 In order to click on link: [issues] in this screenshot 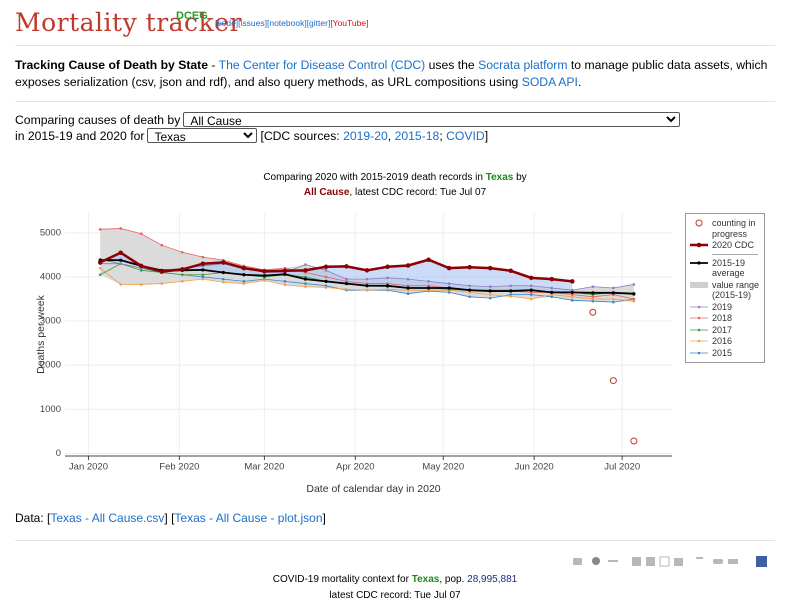, I will do `click(252, 23)`.